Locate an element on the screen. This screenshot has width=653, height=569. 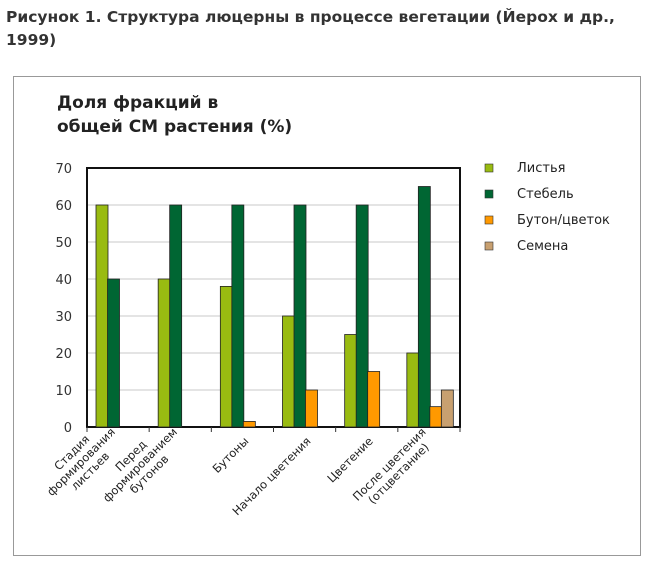
x-label-group: Бутоны is located at coordinates (231, 455).